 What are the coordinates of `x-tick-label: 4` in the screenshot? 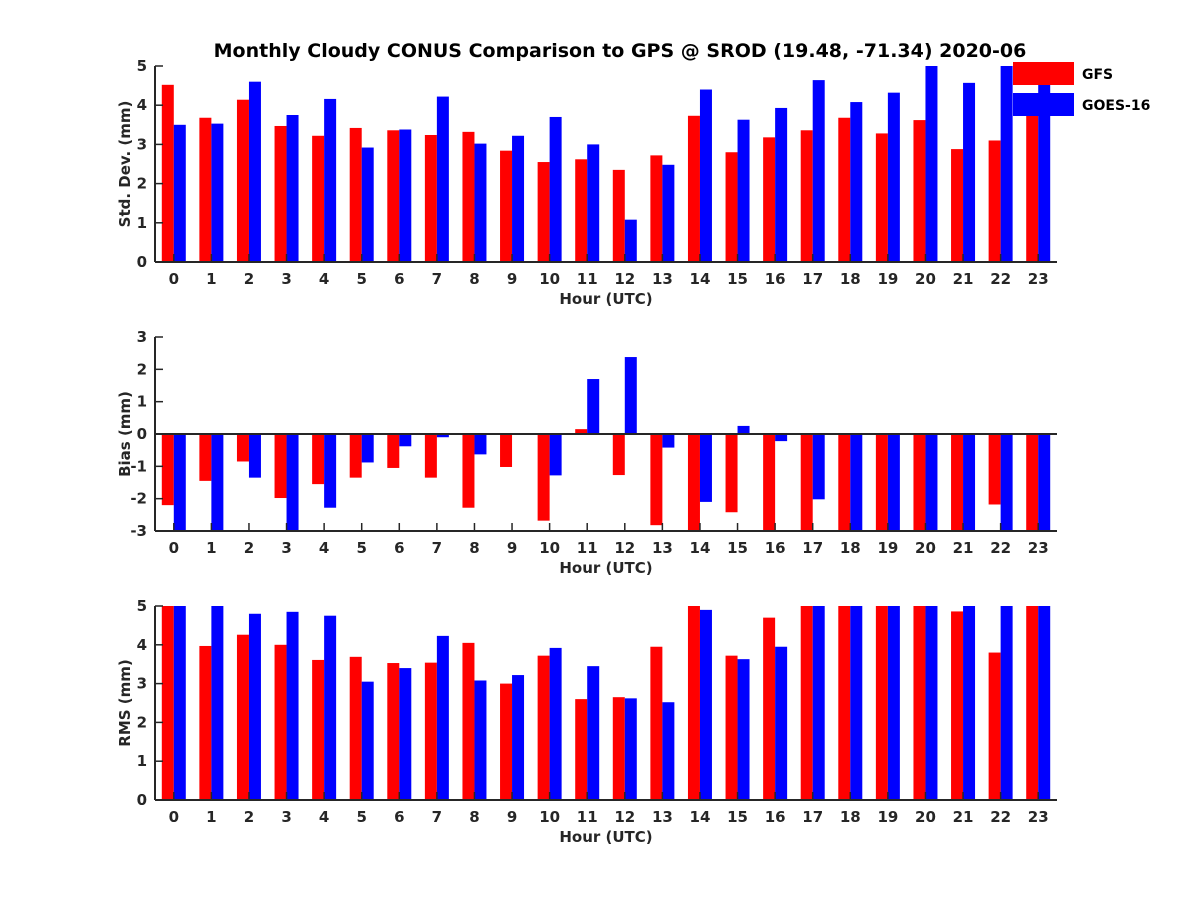 It's located at (324, 548).